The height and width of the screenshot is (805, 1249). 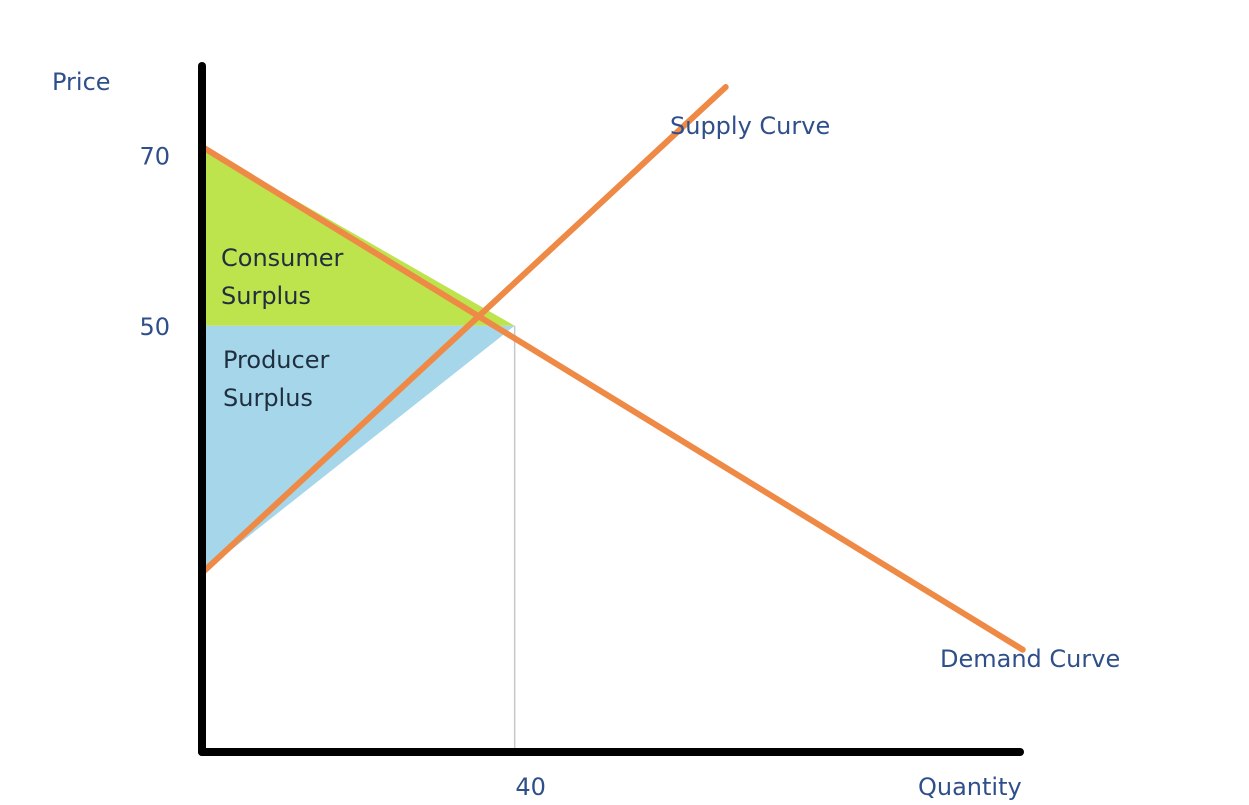 I want to click on producer-surplus-label-line-1: Producer, so click(x=276, y=360).